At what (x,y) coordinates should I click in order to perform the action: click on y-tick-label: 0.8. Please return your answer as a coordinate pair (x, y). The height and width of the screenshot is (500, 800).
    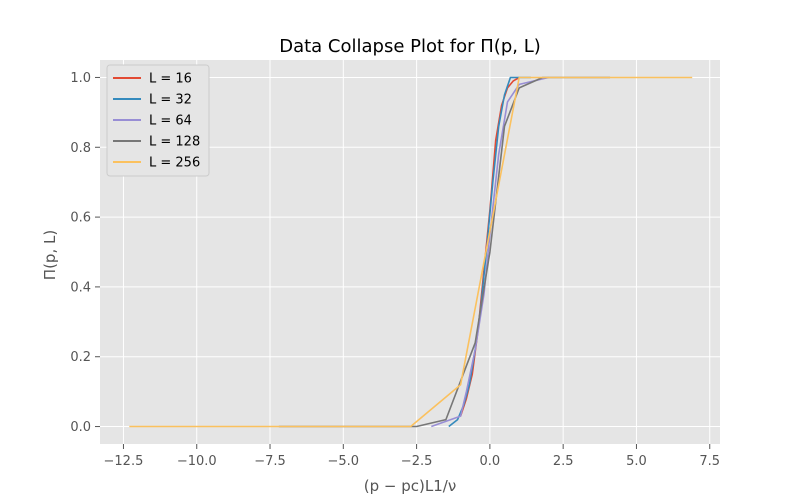
    Looking at the image, I should click on (80, 148).